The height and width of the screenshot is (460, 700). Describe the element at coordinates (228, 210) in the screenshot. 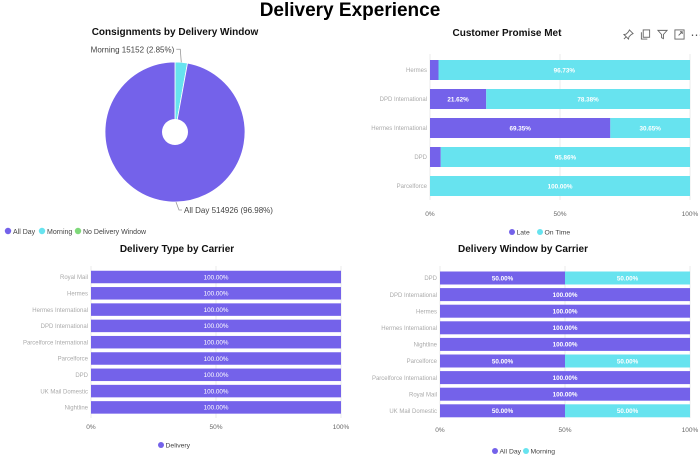

I see `pie-label-all-day: All Day 514926 (96.98%)` at that location.